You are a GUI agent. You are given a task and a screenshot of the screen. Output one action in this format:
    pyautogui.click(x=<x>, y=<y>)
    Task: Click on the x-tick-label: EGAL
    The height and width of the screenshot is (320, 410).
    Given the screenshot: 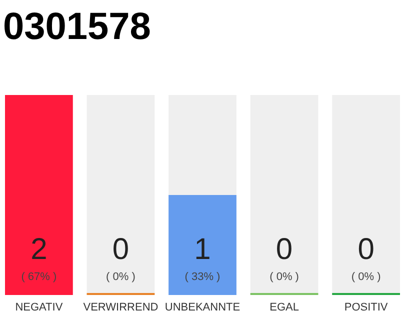 What is the action you would take?
    pyautogui.click(x=284, y=308)
    